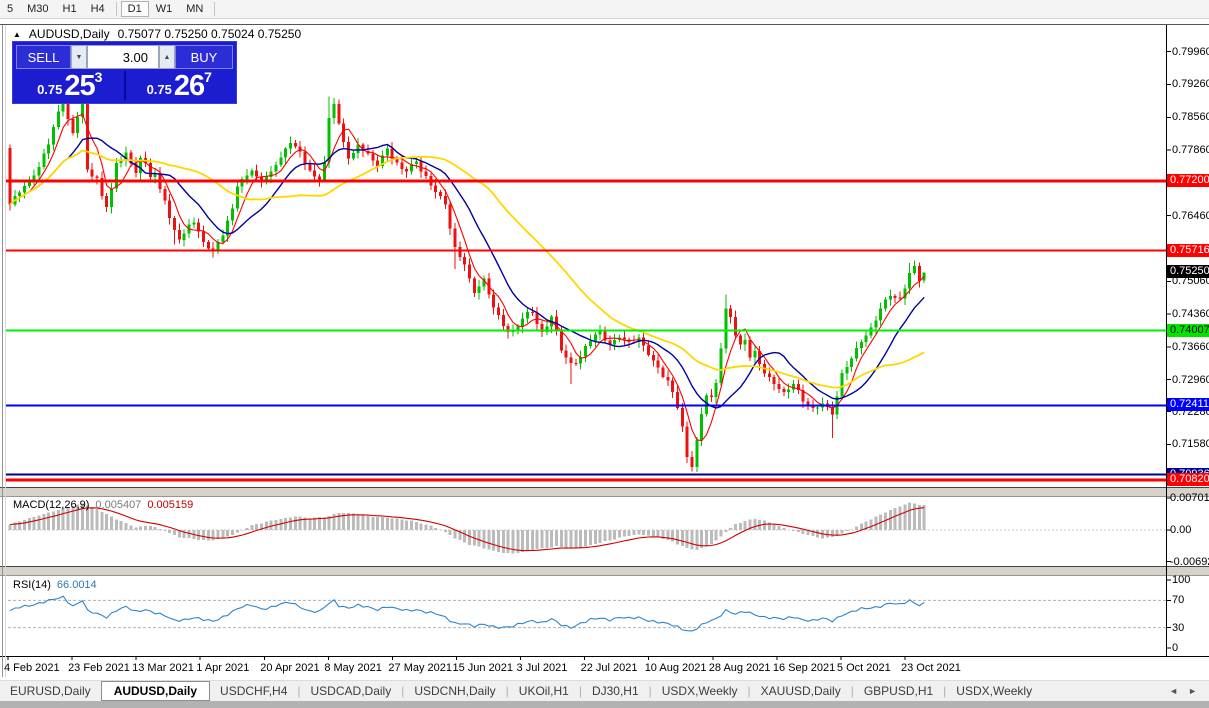 This screenshot has width=1209, height=708. What do you see at coordinates (800, 691) in the screenshot?
I see `chart-tab-xauusd-daily: XAUUSD,Daily` at bounding box center [800, 691].